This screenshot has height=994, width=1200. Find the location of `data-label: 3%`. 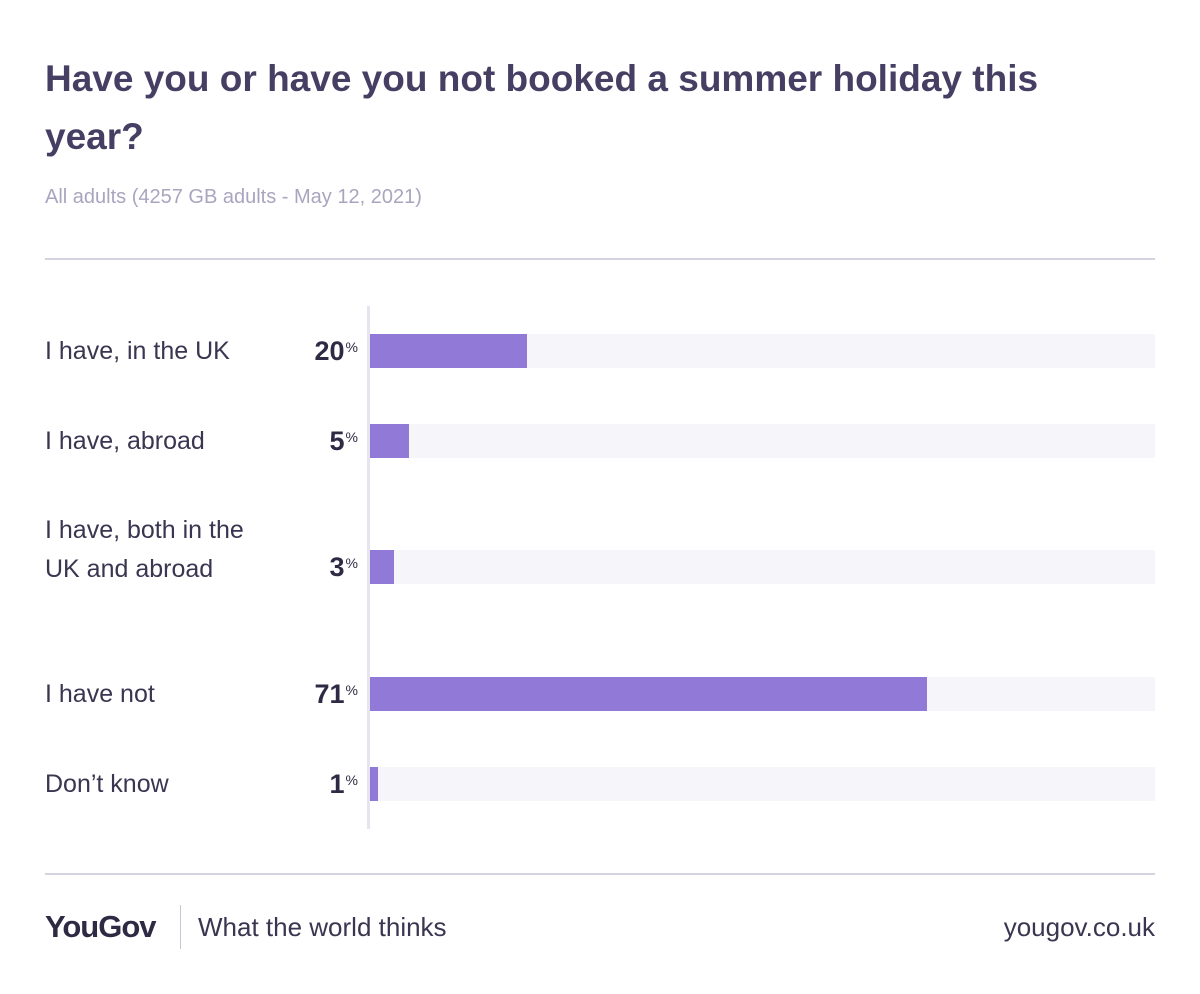

data-label: 3% is located at coordinates (343, 567).